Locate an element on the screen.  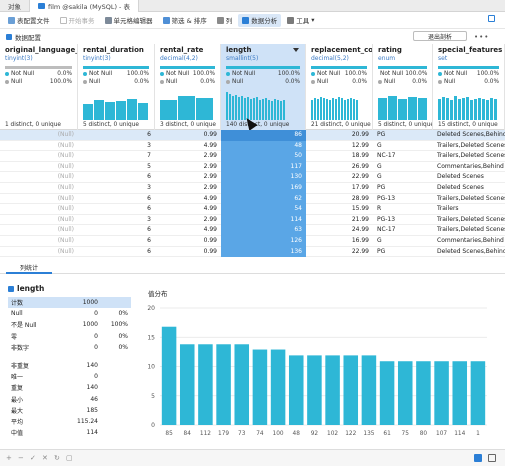
table-cell: 28.99 is located at coordinates (360, 198).